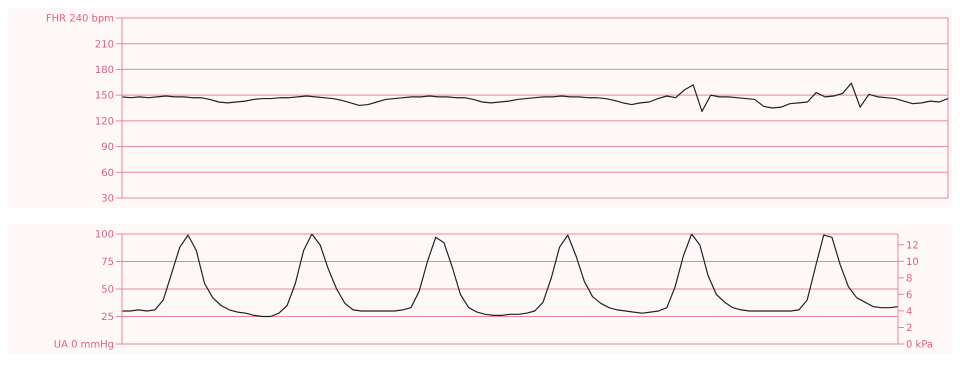  What do you see at coordinates (107, 148) in the screenshot?
I see `y-tick-label: 90` at bounding box center [107, 148].